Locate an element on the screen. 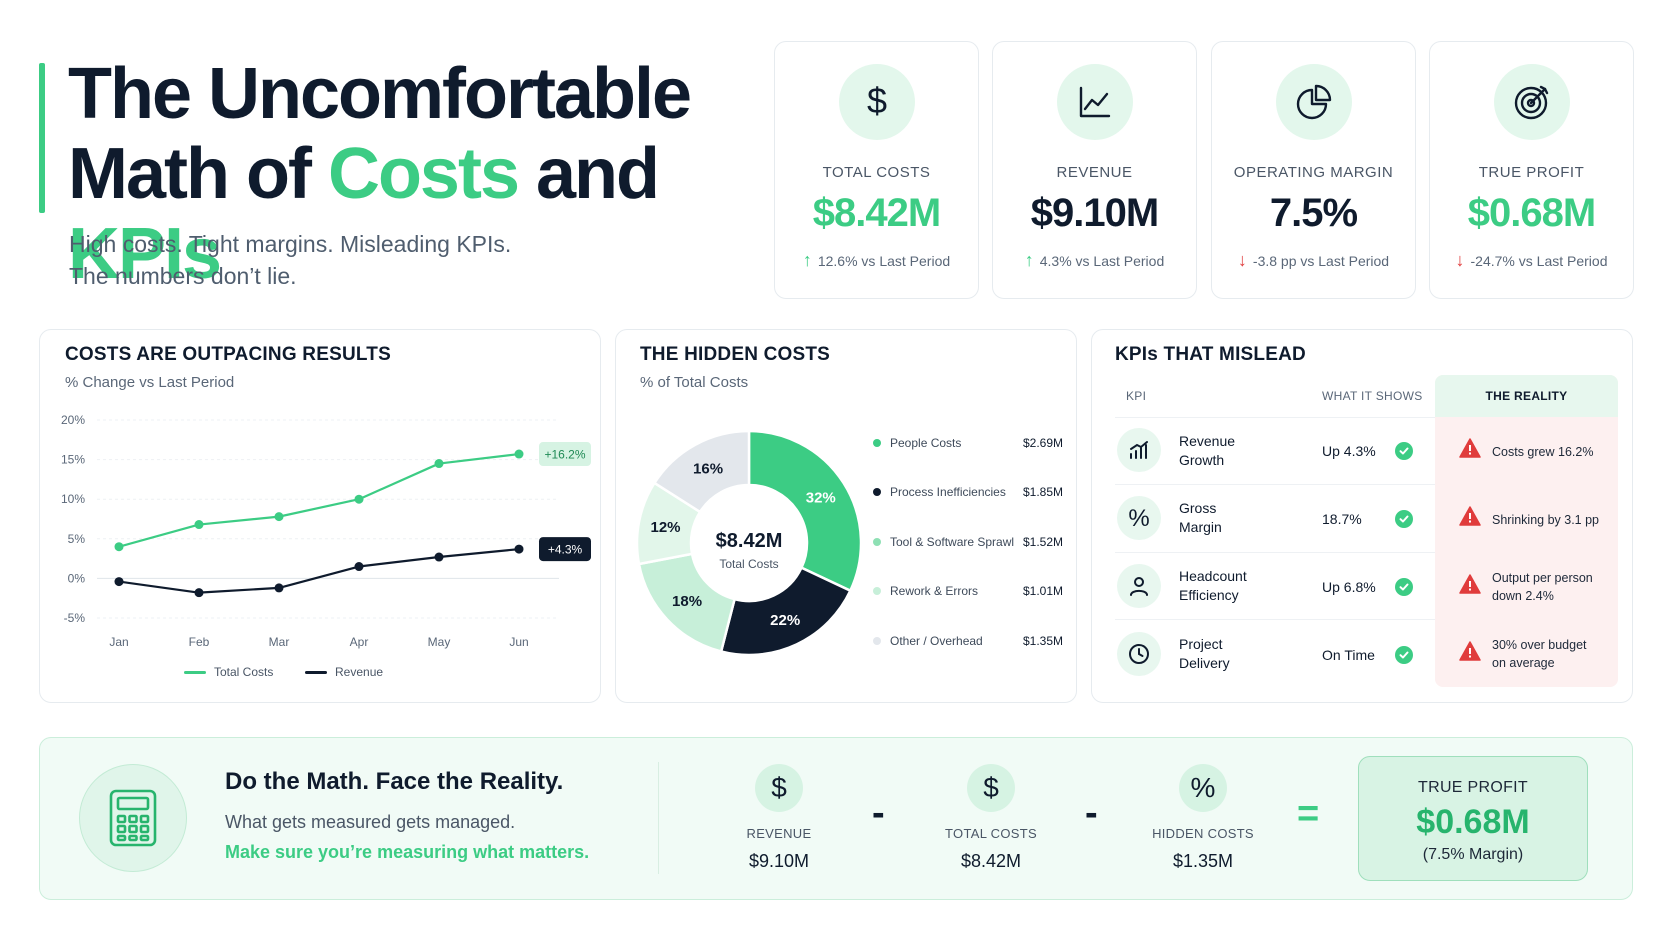 The image size is (1672, 941). person-icon is located at coordinates (1139, 586).